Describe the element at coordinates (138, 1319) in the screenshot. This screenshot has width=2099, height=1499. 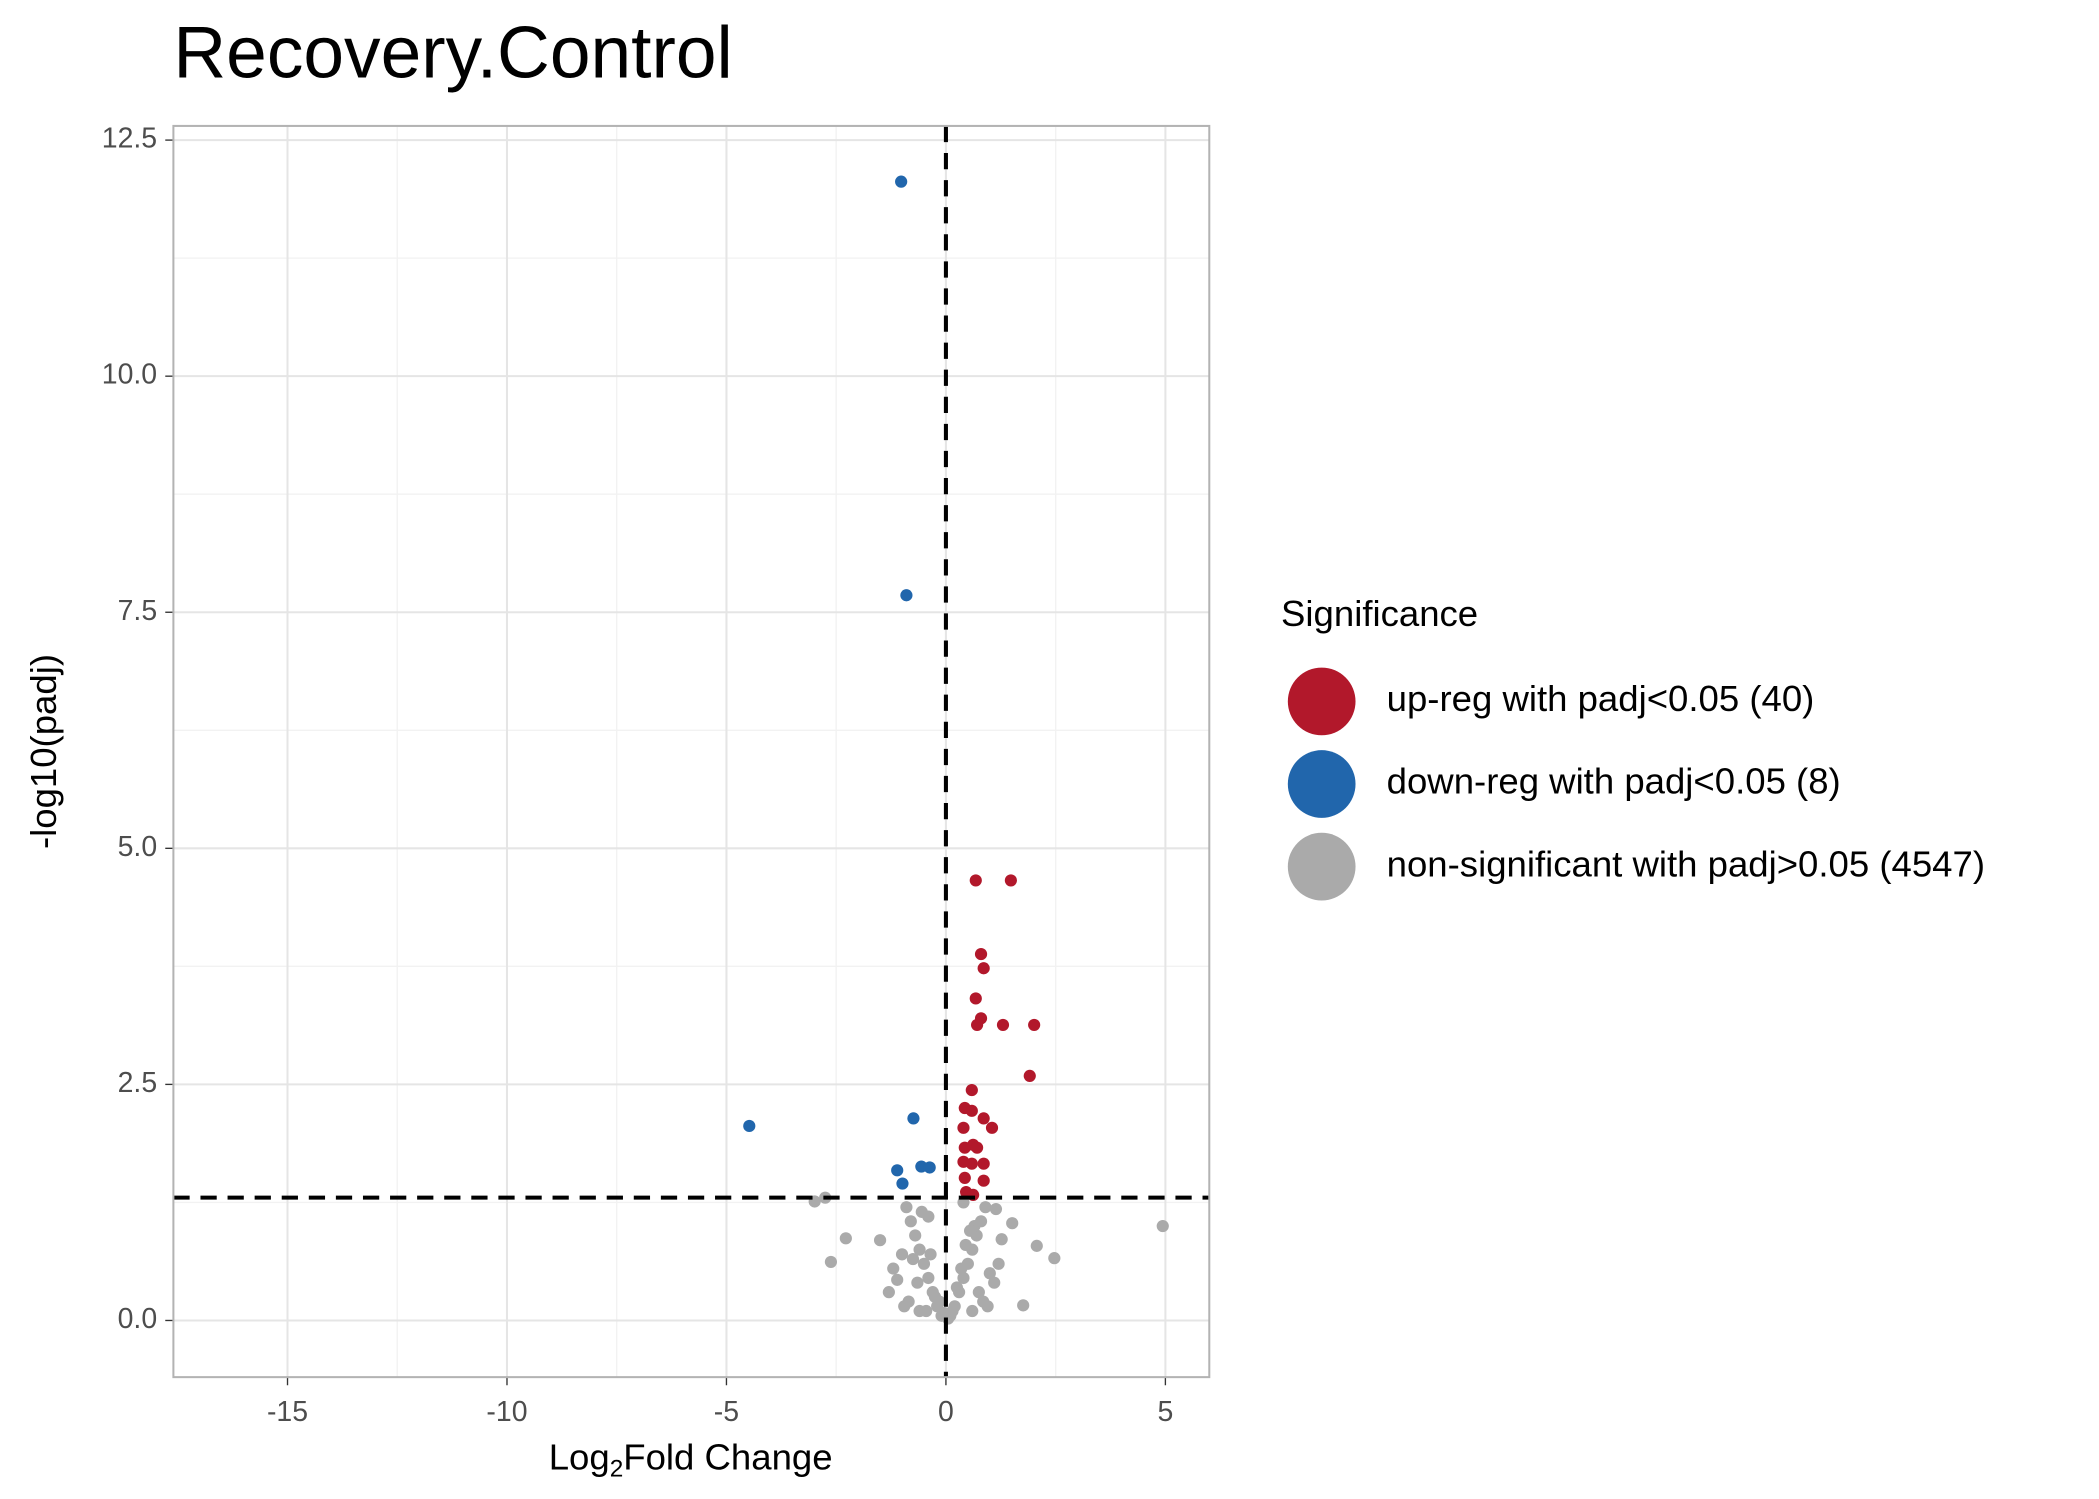
I see `y-tick-label: 0.0` at that location.